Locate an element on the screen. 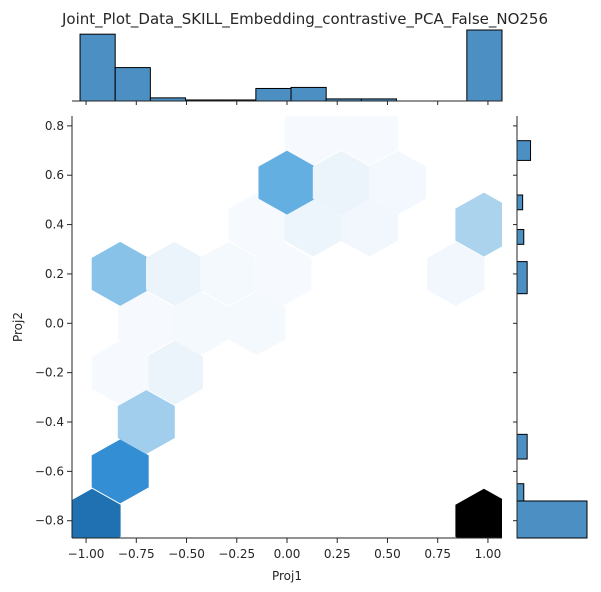 The image size is (601, 592). x-tick-label: 0.75 is located at coordinates (437, 554).